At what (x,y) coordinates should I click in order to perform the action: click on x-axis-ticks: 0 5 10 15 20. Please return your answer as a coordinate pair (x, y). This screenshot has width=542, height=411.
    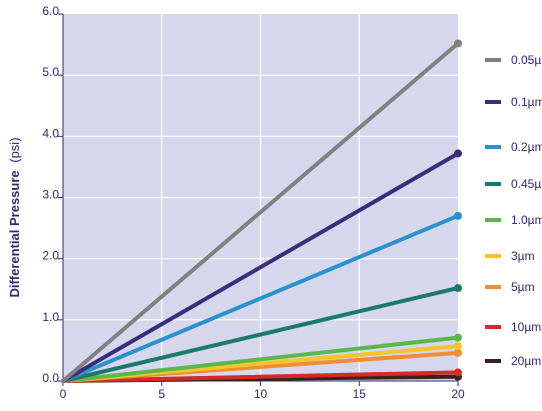
    Looking at the image, I should click on (262, 391).